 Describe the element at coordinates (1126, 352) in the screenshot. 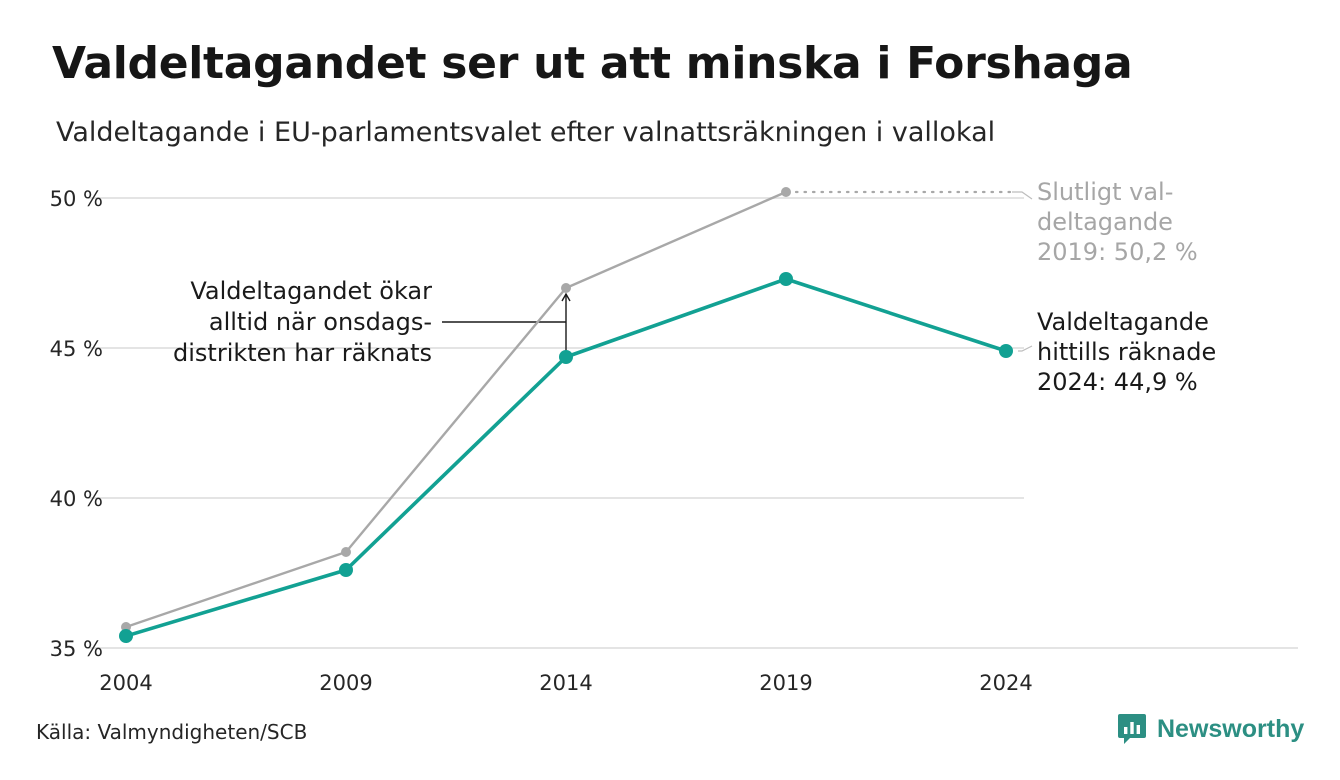

I see `current-label-line: hittills räknade` at that location.